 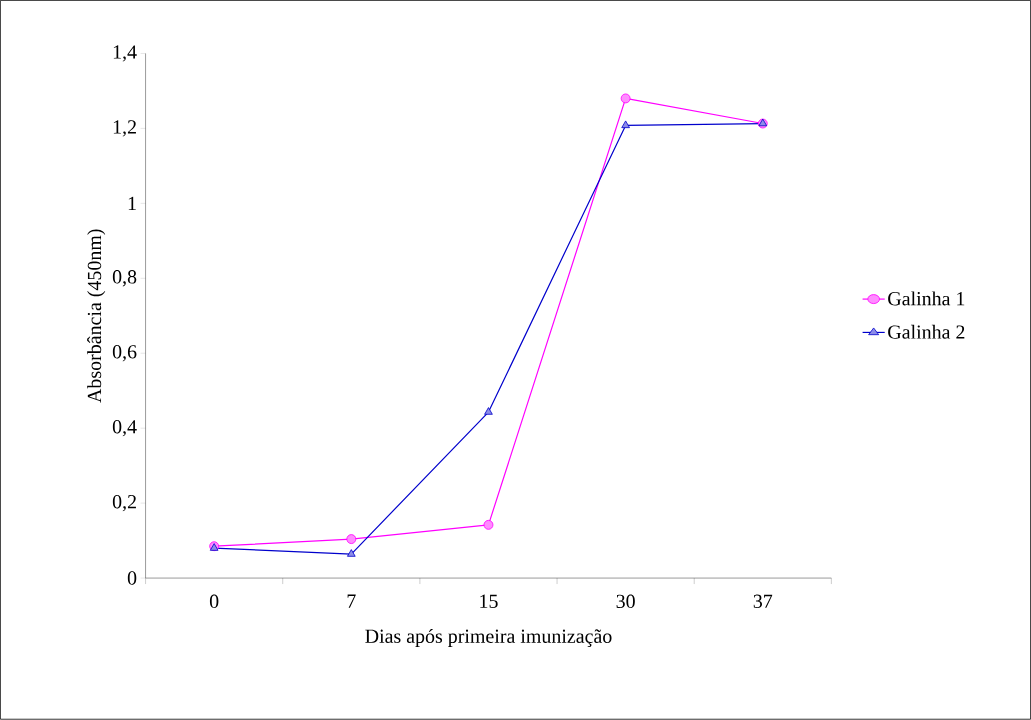 What do you see at coordinates (926, 298) in the screenshot?
I see `legend-label: Galinha 1` at bounding box center [926, 298].